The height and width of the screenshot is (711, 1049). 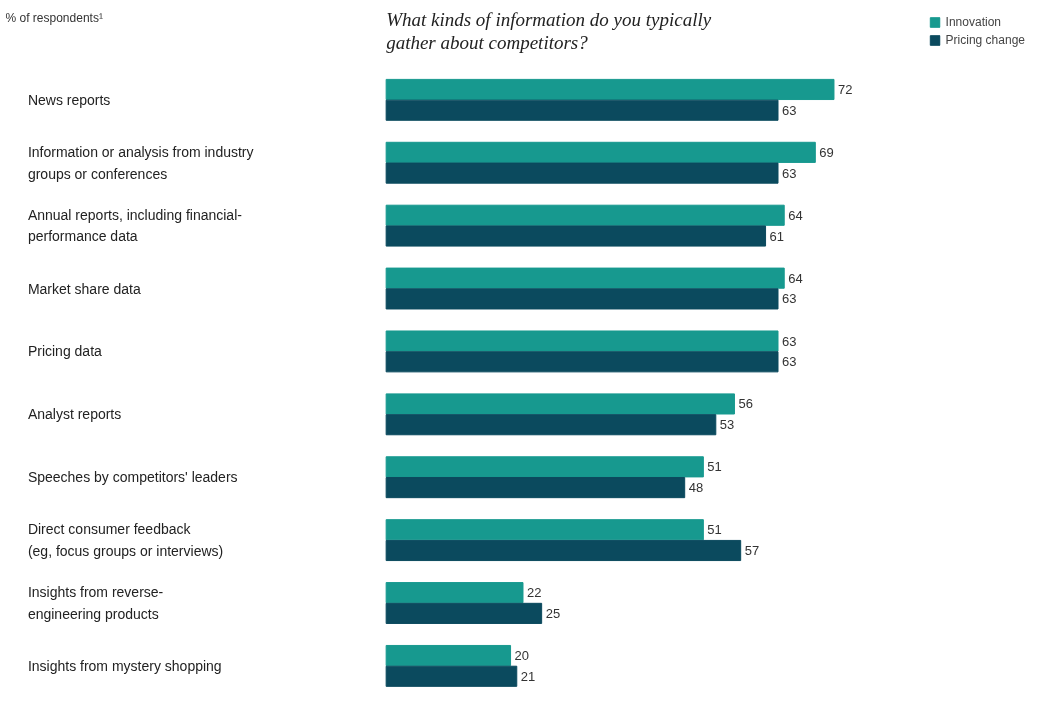 What do you see at coordinates (534, 593) in the screenshot?
I see `data-label: 22` at bounding box center [534, 593].